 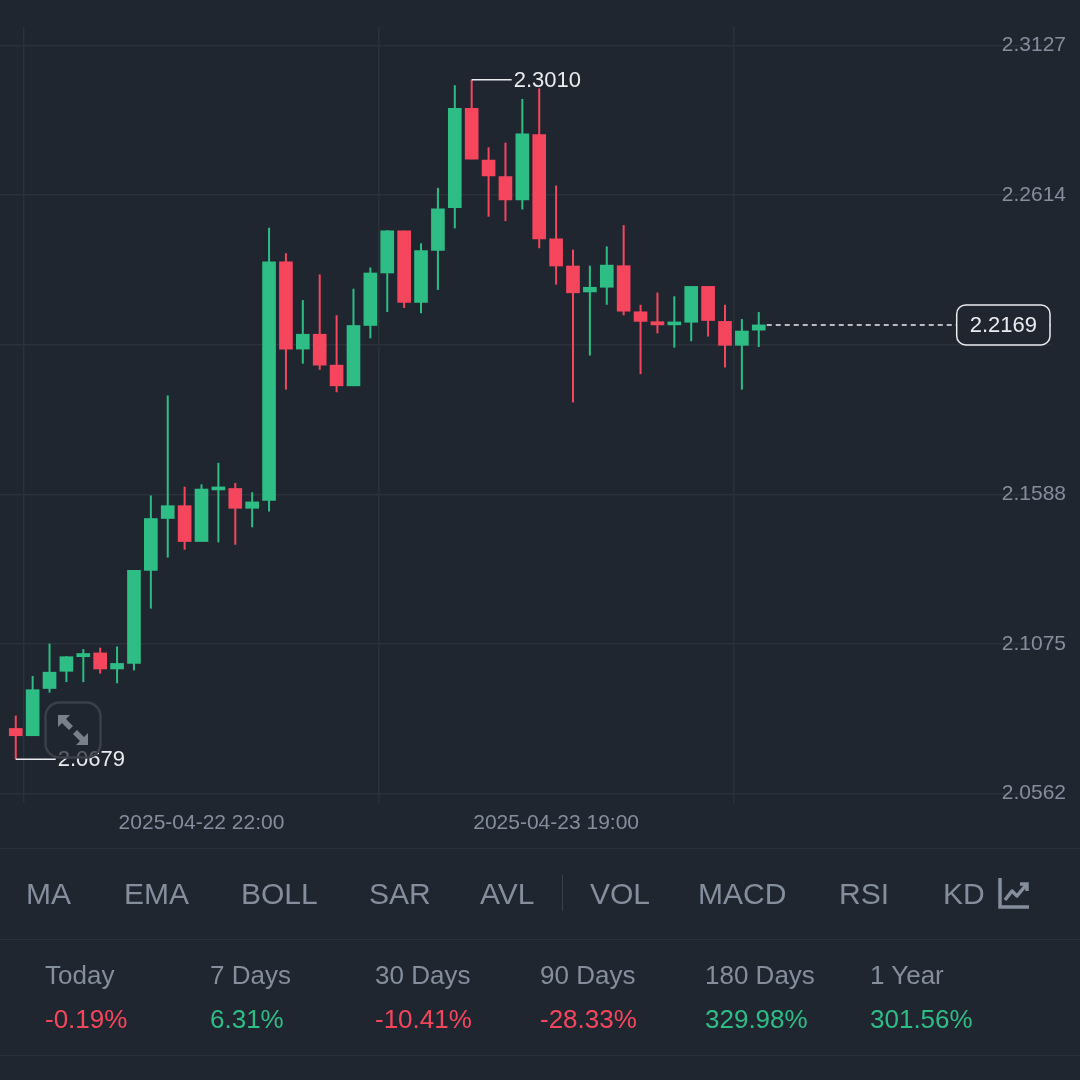 I want to click on text: 301.56%, so click(x=921, y=1019).